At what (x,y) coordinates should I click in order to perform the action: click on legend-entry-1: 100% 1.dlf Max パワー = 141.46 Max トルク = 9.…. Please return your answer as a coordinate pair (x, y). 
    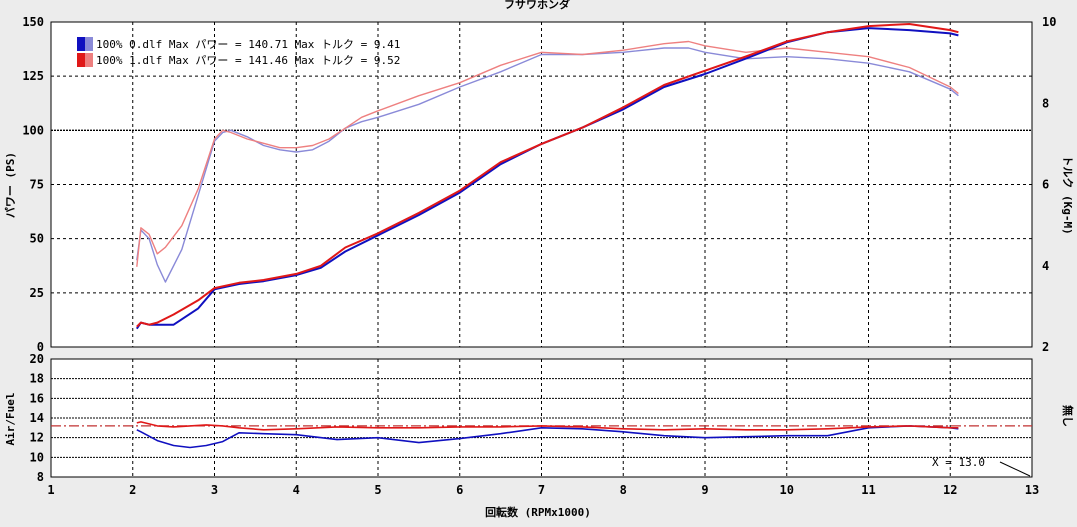
    Looking at the image, I should click on (238, 60).